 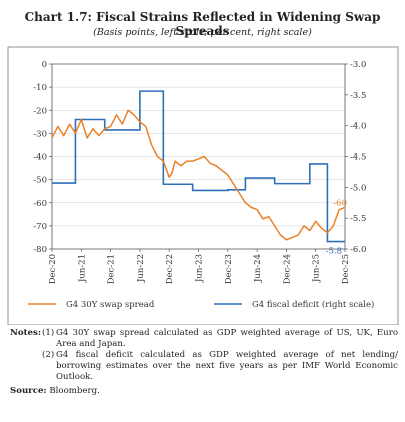 I want to click on left-tick-label: -10, so click(x=40, y=88).